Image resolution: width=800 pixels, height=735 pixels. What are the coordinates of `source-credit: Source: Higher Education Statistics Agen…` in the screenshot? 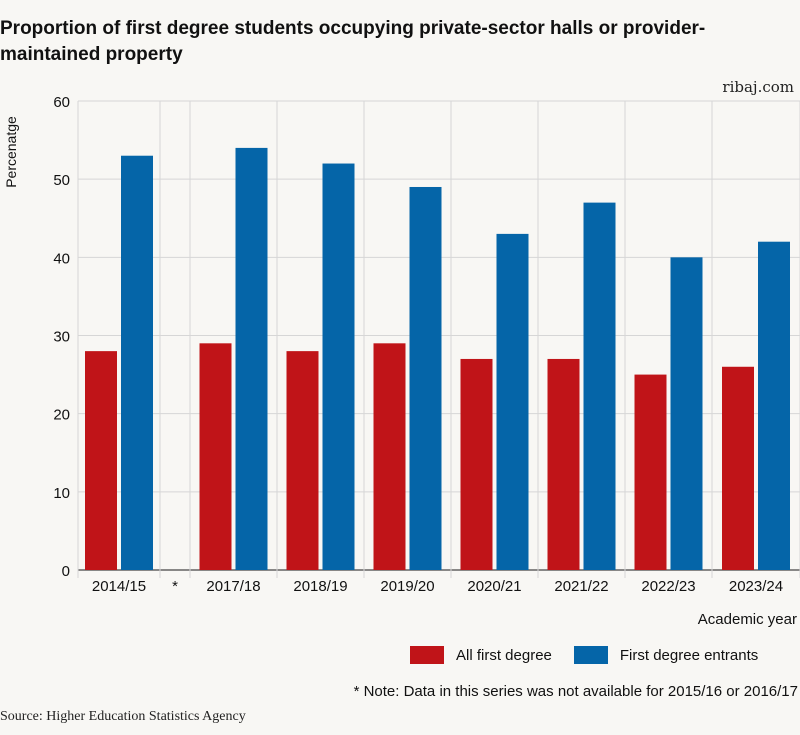 It's located at (123, 716).